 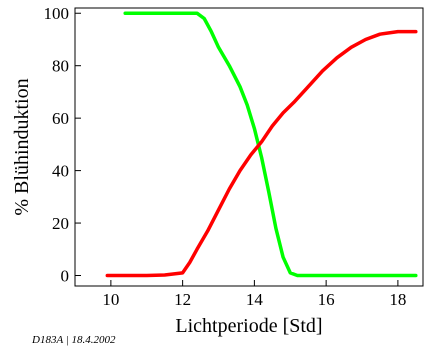 What do you see at coordinates (62, 145) in the screenshot?
I see `y-axis: 0 20 40 60 80 100` at bounding box center [62, 145].